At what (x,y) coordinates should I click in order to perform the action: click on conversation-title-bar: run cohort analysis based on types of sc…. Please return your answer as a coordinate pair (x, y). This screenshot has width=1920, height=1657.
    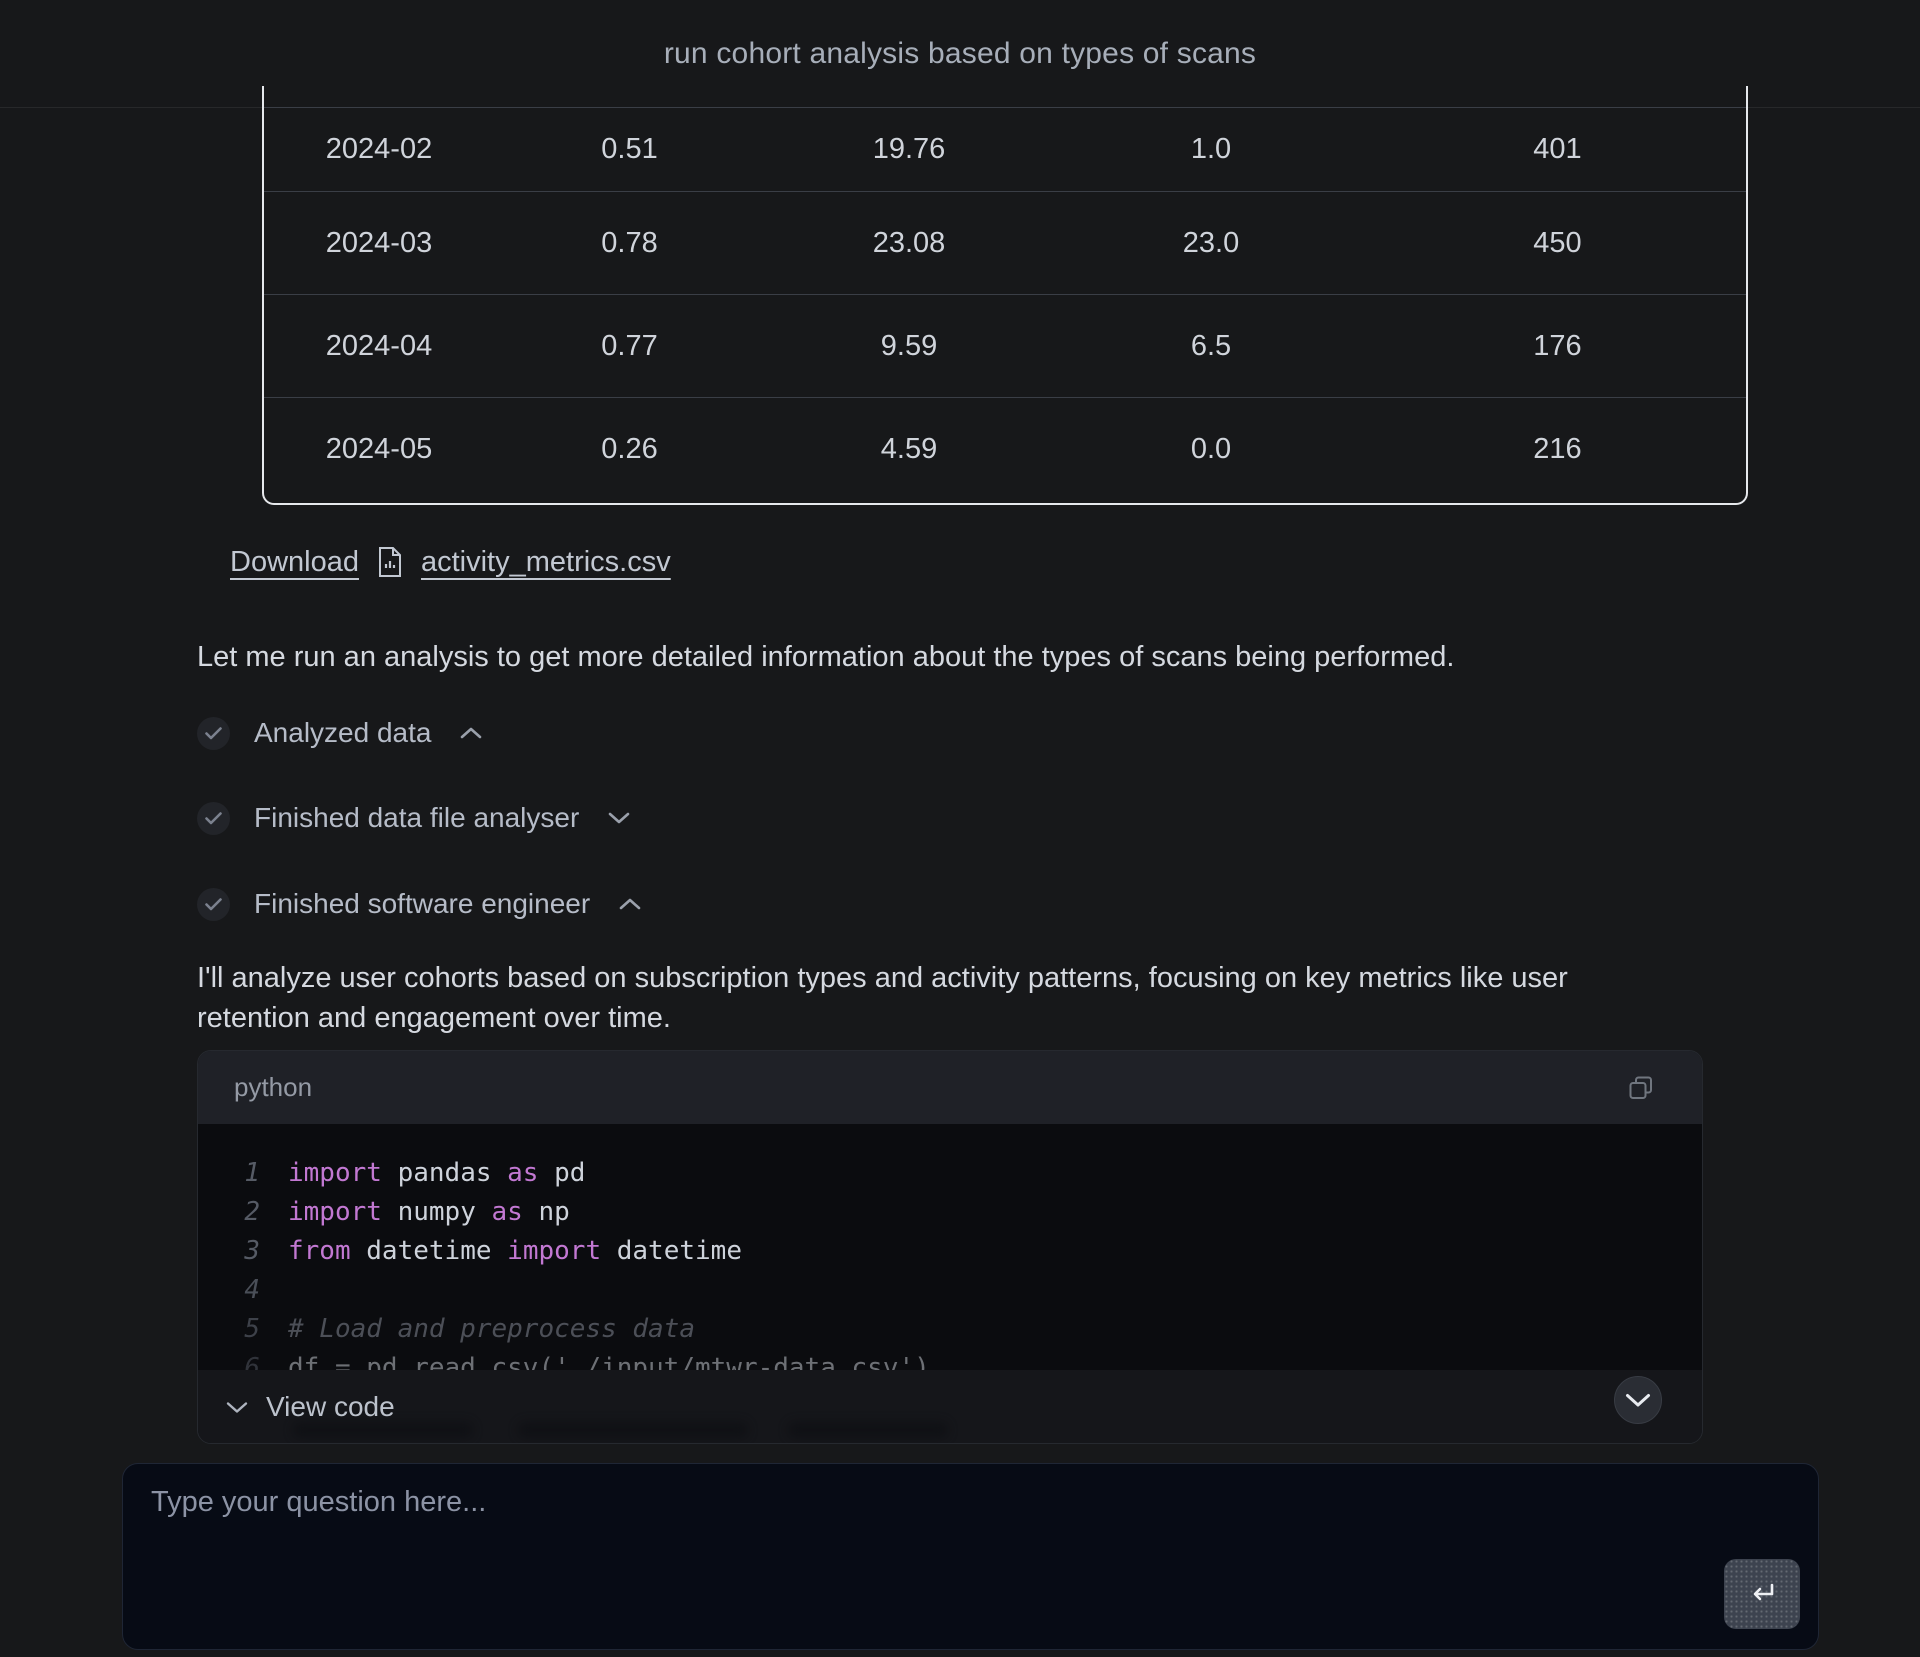
    Looking at the image, I should click on (960, 53).